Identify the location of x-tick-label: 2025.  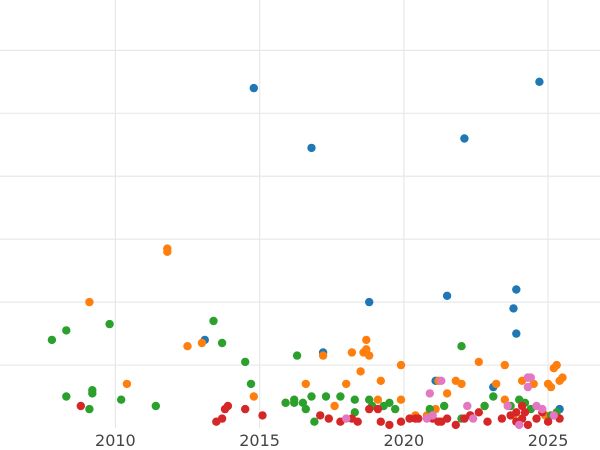
(548, 440).